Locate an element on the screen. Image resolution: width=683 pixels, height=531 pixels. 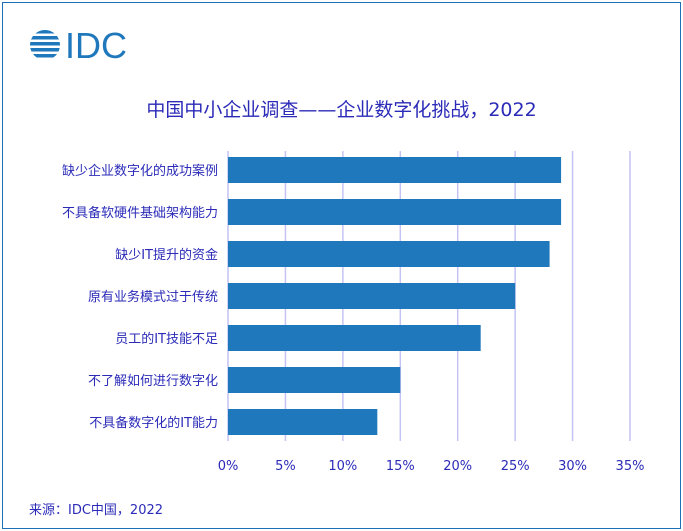
x-tick-label: 0% is located at coordinates (228, 466).